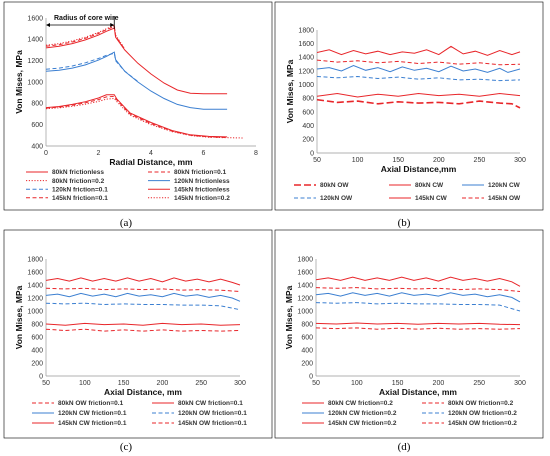  Describe the element at coordinates (504, 198) in the screenshot. I see `legend-label-5: 145kN OW` at that location.